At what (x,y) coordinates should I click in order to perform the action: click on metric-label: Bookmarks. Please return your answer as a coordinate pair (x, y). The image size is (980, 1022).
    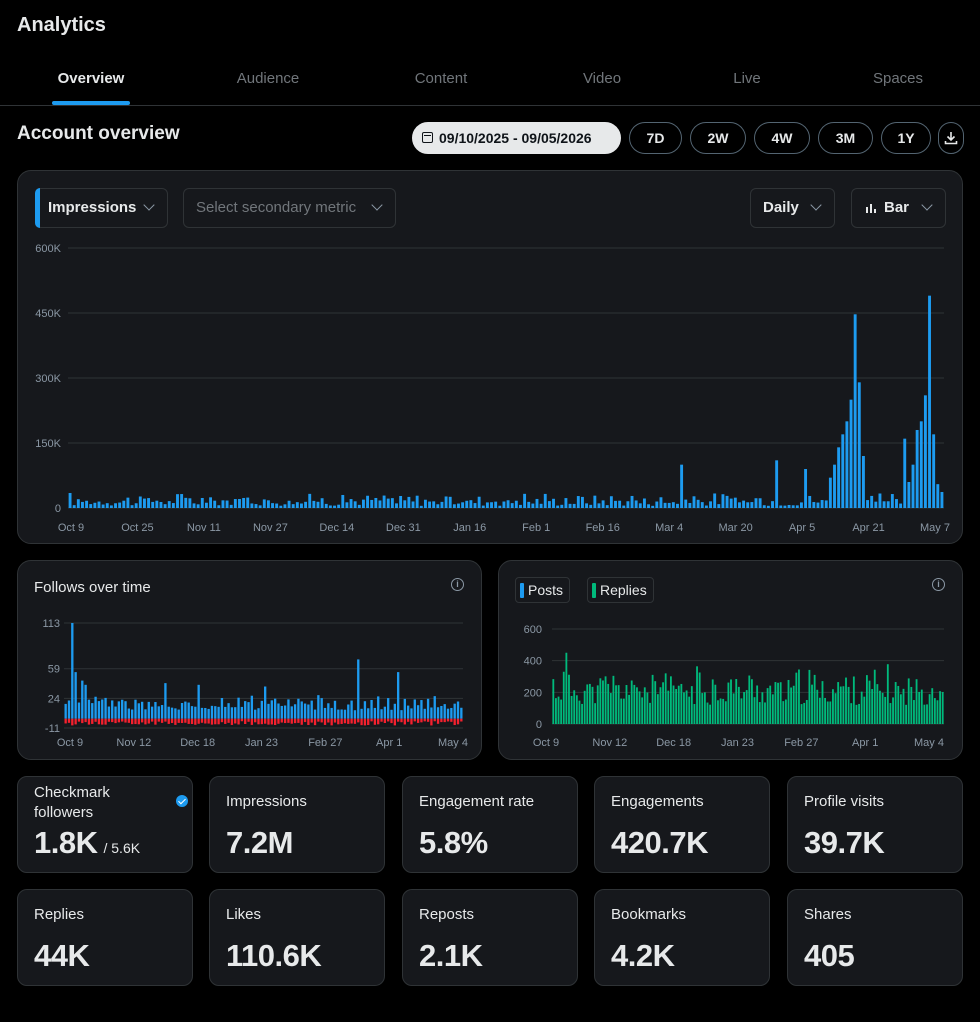
    Looking at the image, I should click on (649, 914).